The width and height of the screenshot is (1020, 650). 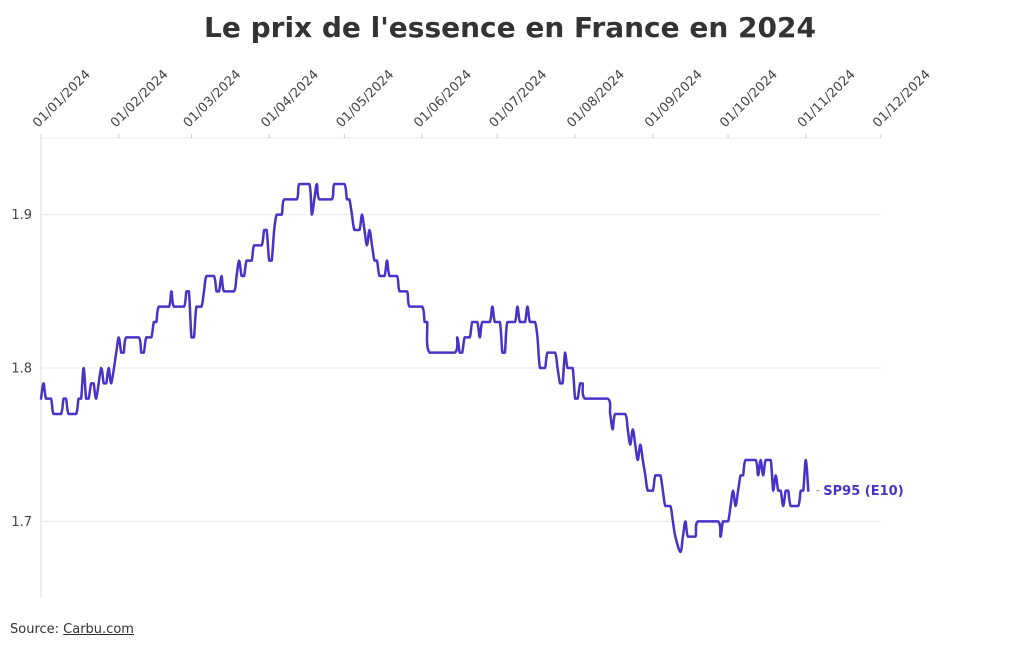 I want to click on x-tick-label: 01/07/2024, so click(x=519, y=99).